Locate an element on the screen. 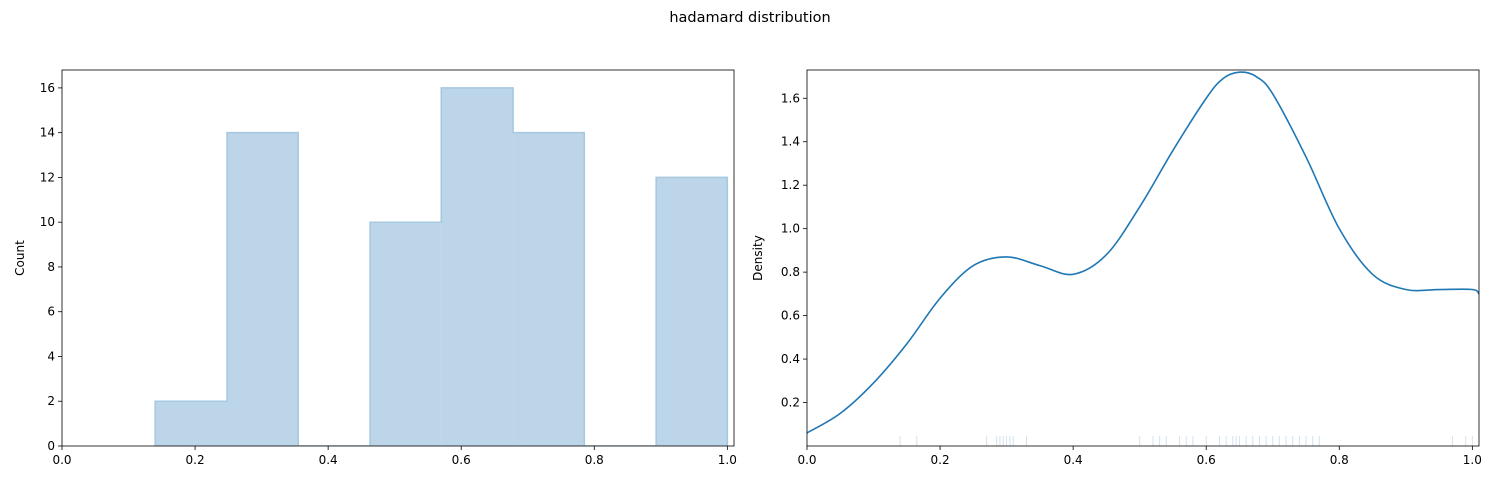 This screenshot has width=1500, height=500. hist-y-tick-label: 12 is located at coordinates (47, 177).